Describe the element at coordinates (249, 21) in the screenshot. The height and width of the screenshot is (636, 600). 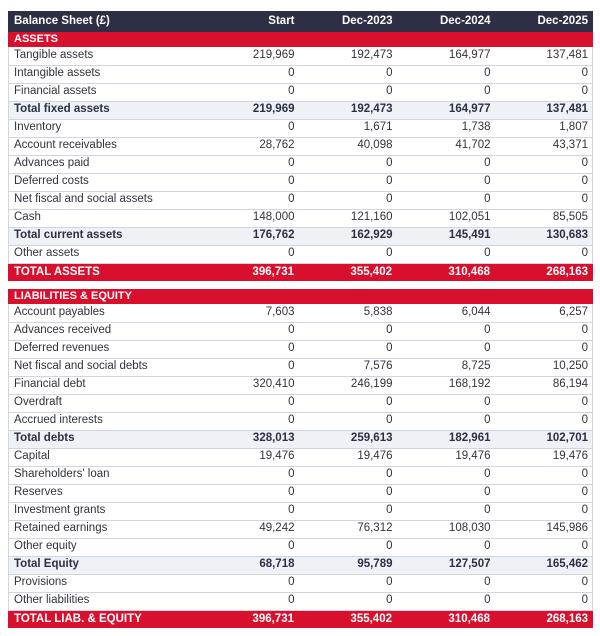
I see `column-header-start: Start` at that location.